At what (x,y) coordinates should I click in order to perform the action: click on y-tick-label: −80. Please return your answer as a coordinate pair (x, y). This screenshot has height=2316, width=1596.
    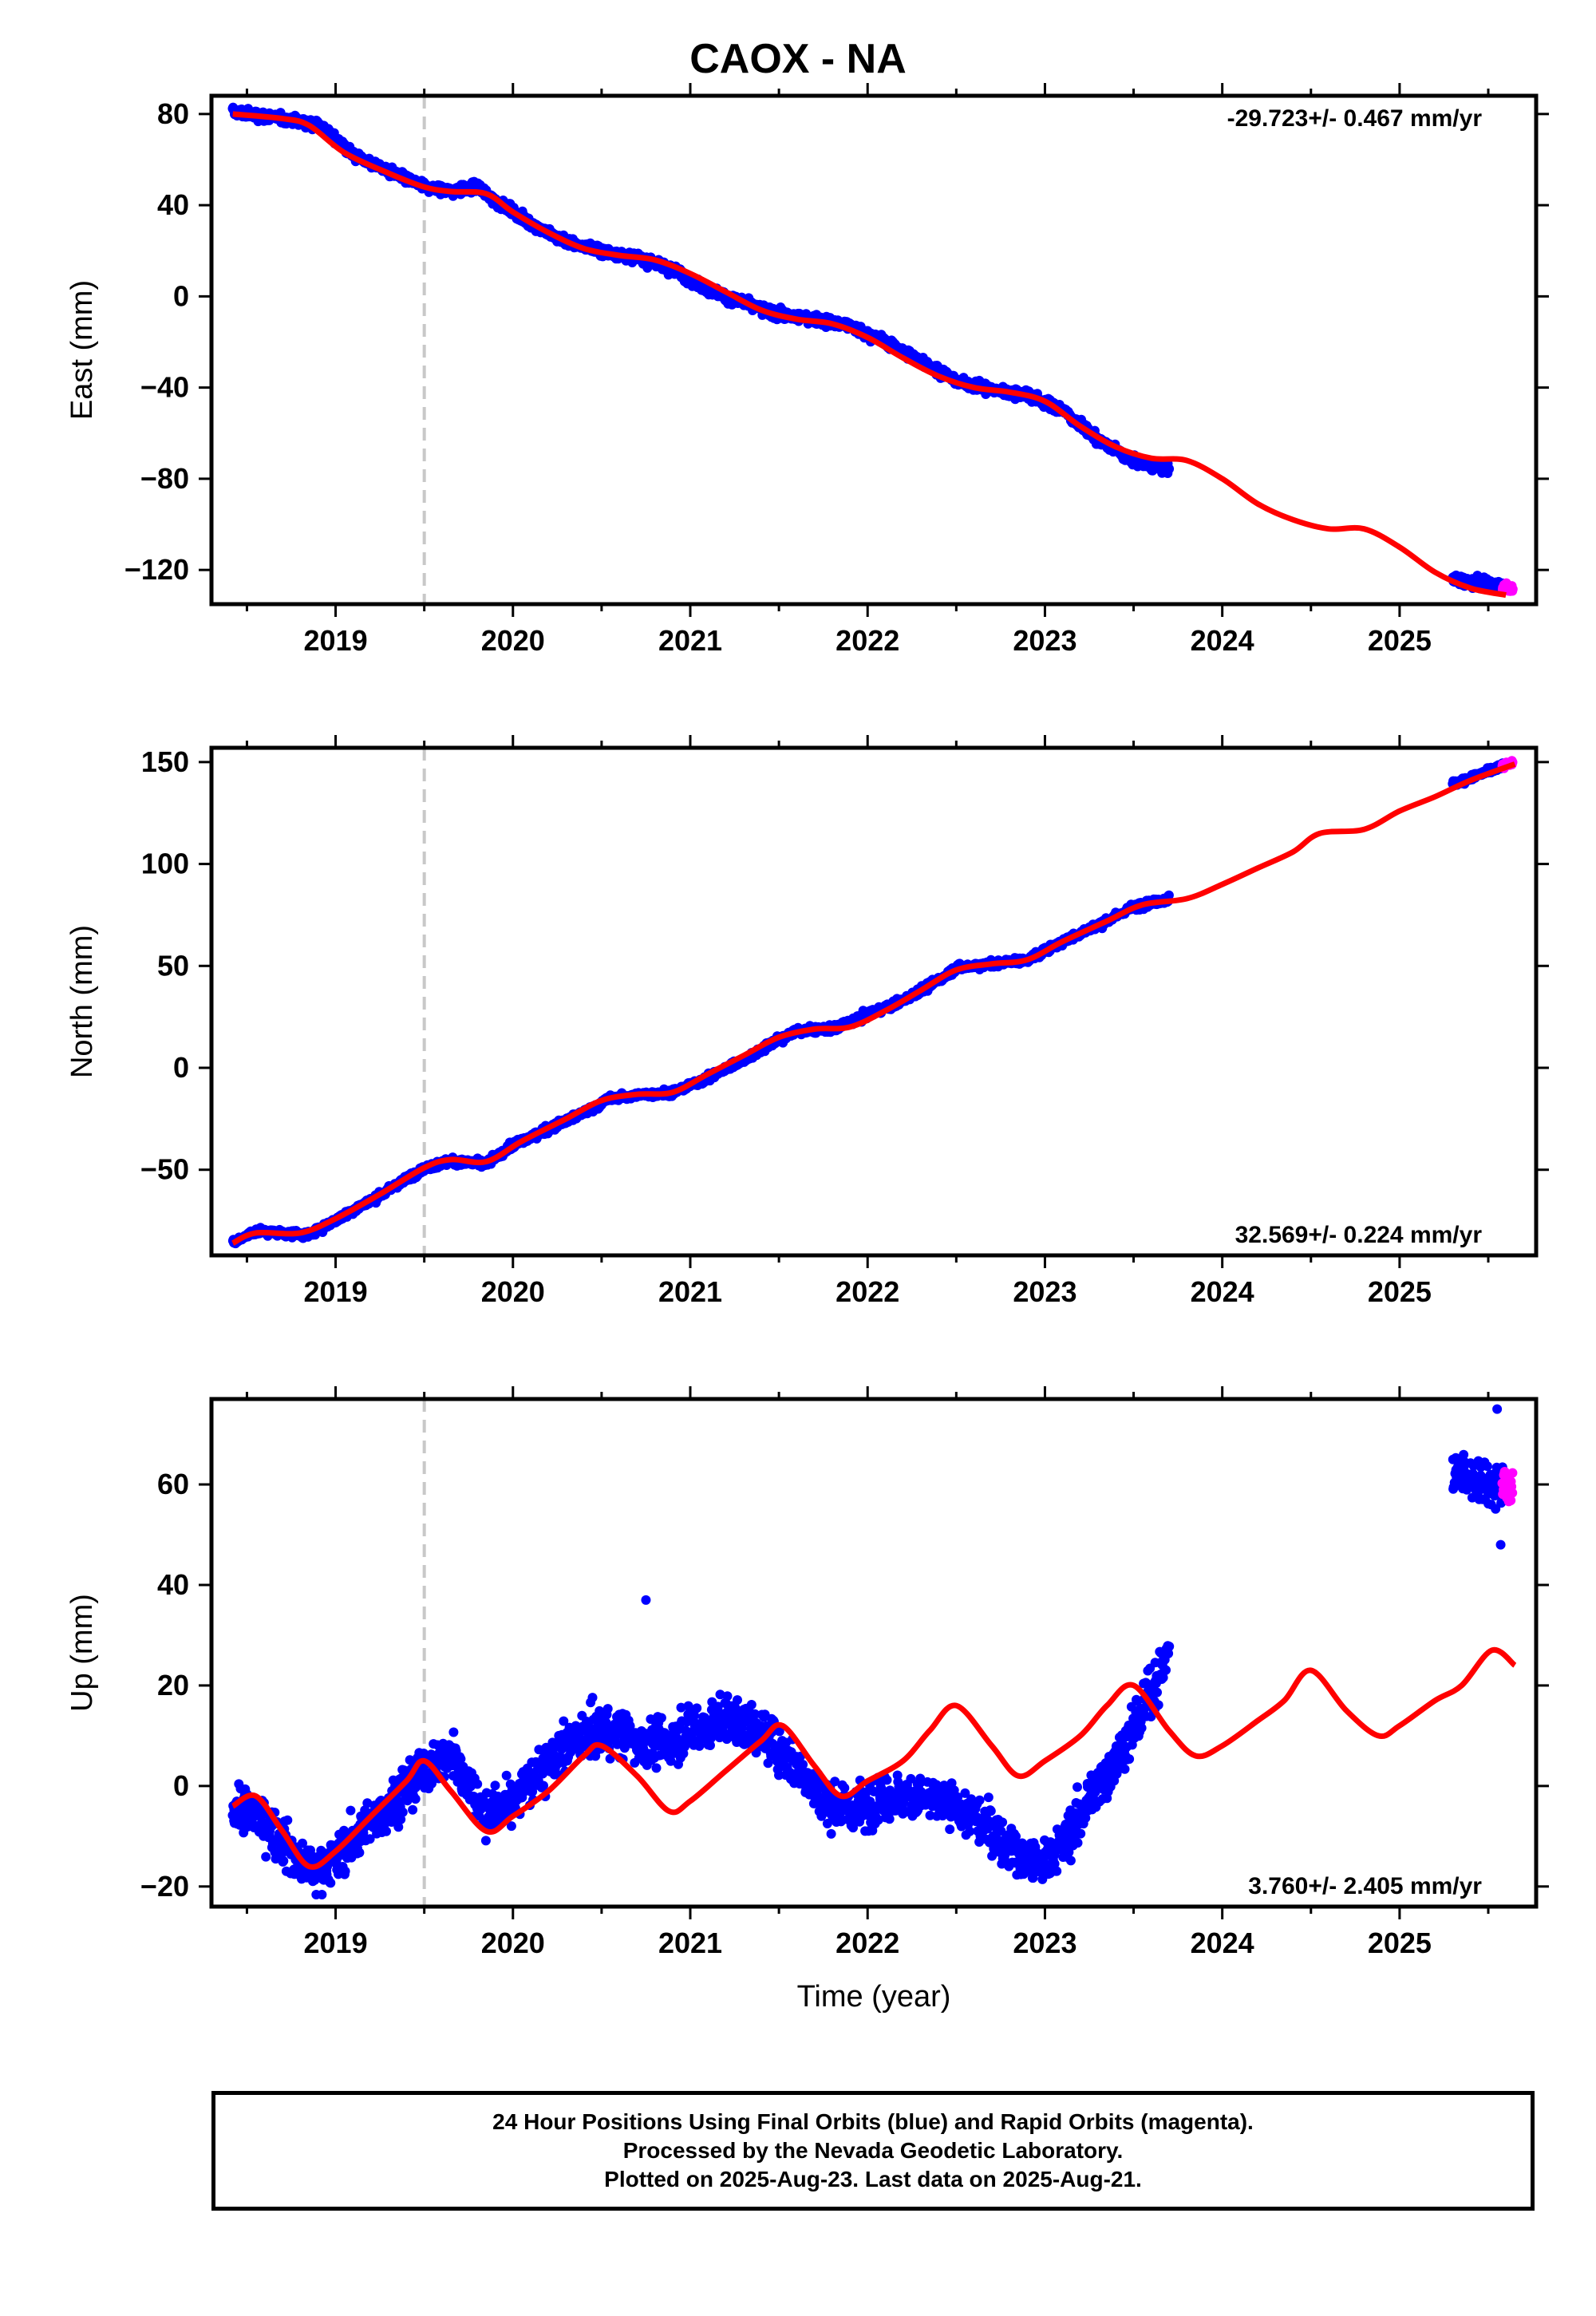
    Looking at the image, I should click on (164, 478).